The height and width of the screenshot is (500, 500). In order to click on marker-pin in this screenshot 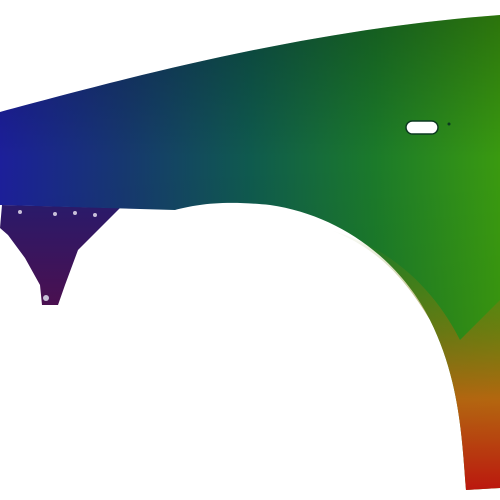, I will do `click(449, 124)`.